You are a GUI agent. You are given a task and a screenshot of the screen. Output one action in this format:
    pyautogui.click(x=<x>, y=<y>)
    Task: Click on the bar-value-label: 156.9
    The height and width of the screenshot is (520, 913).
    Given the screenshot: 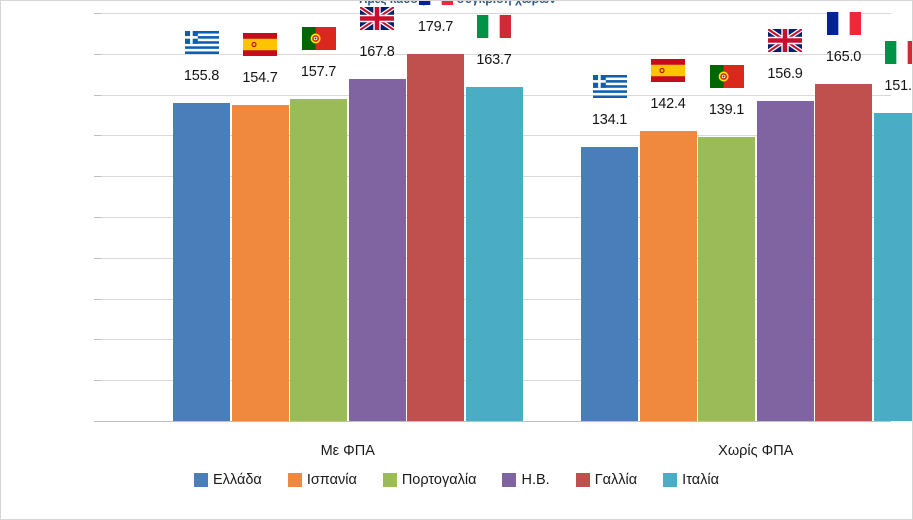 What is the action you would take?
    pyautogui.click(x=785, y=73)
    